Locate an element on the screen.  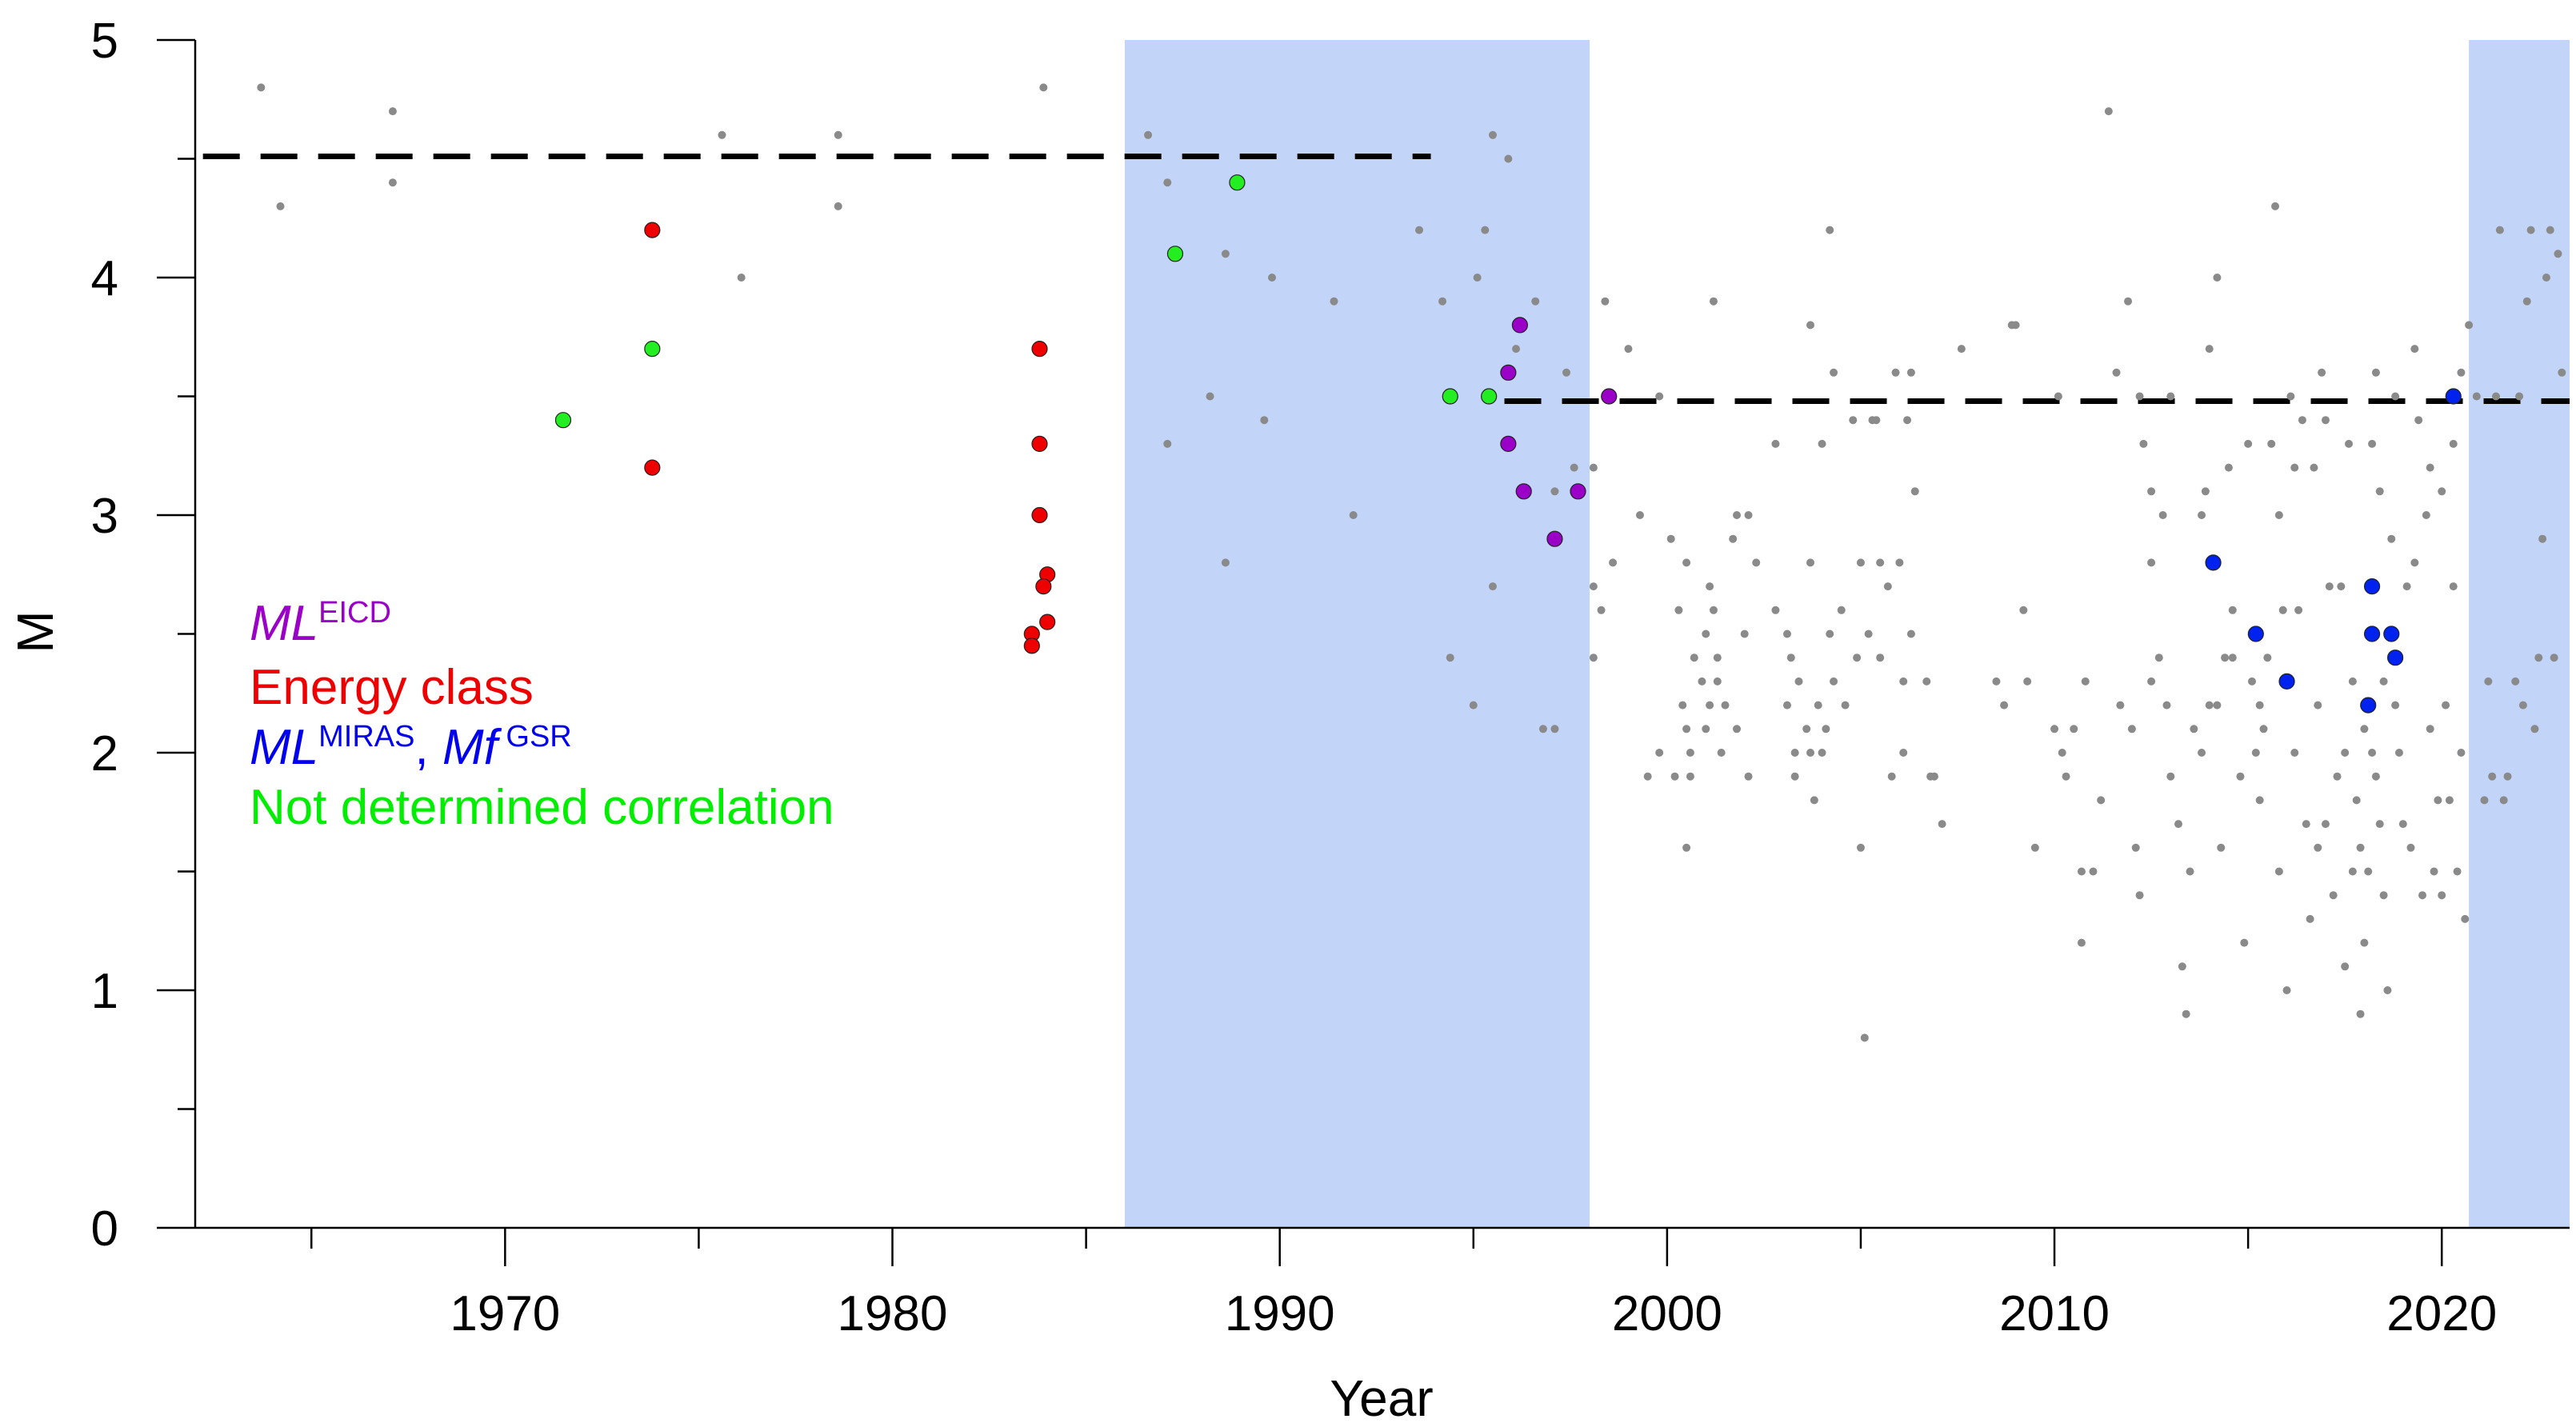
y-tick-label: 4 is located at coordinates (104, 278).